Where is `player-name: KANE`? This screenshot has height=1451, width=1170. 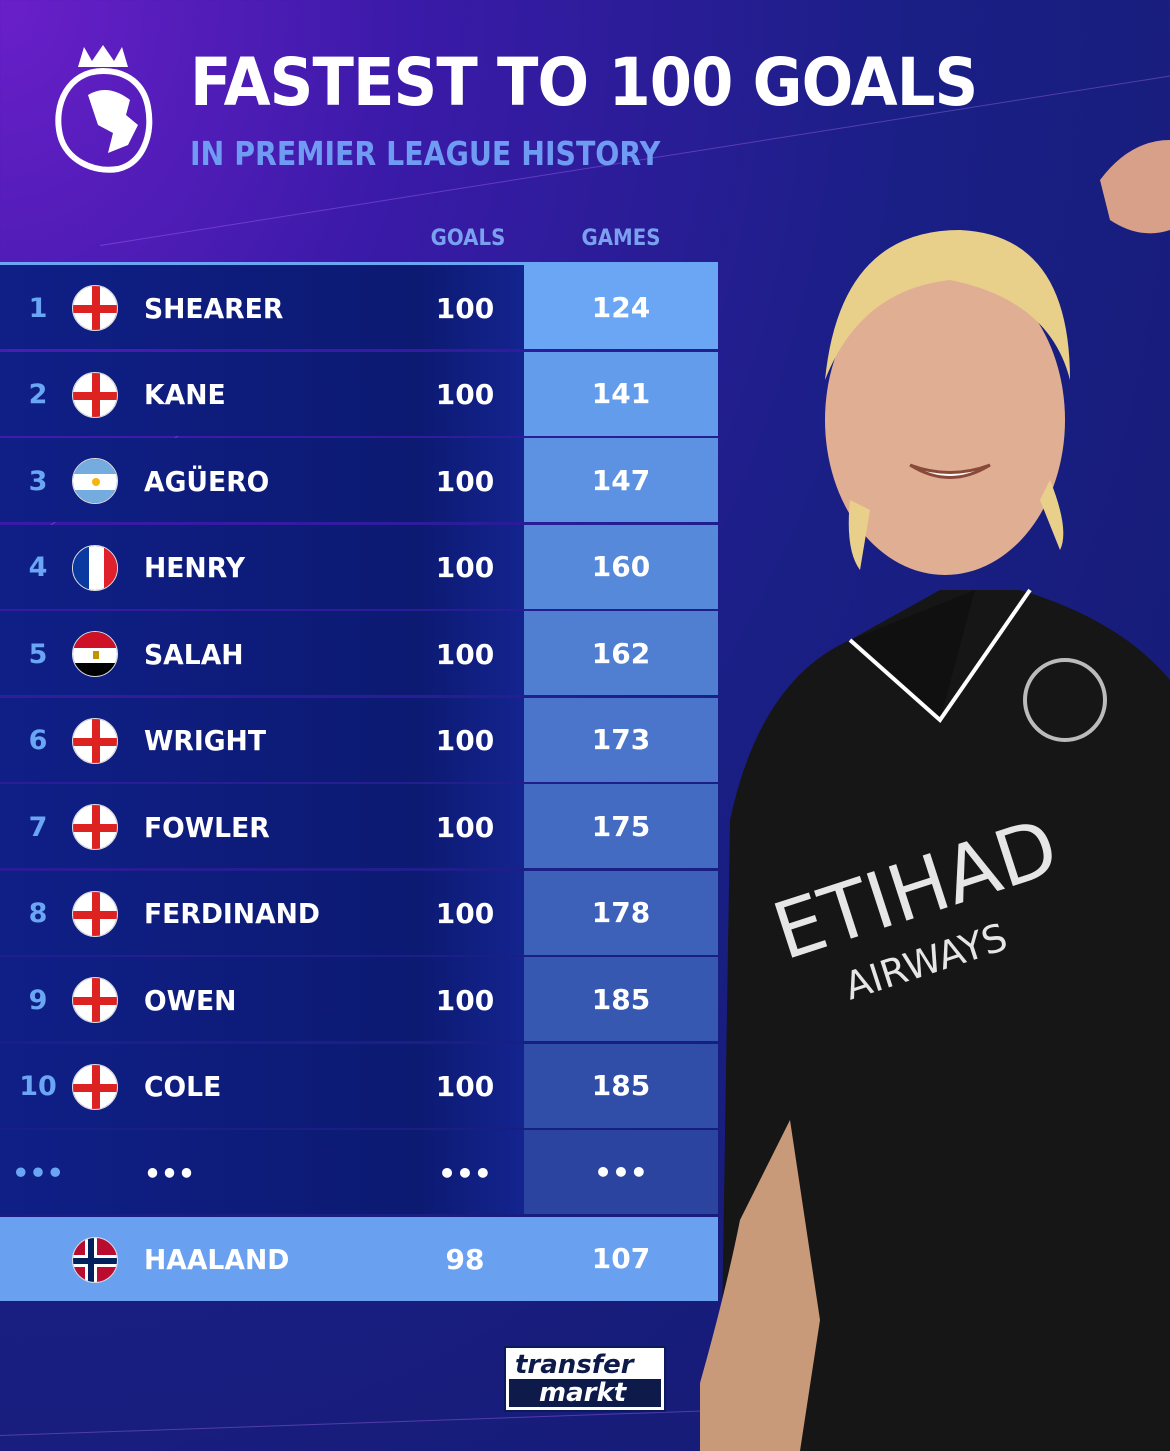
player-name: KANE is located at coordinates (185, 395).